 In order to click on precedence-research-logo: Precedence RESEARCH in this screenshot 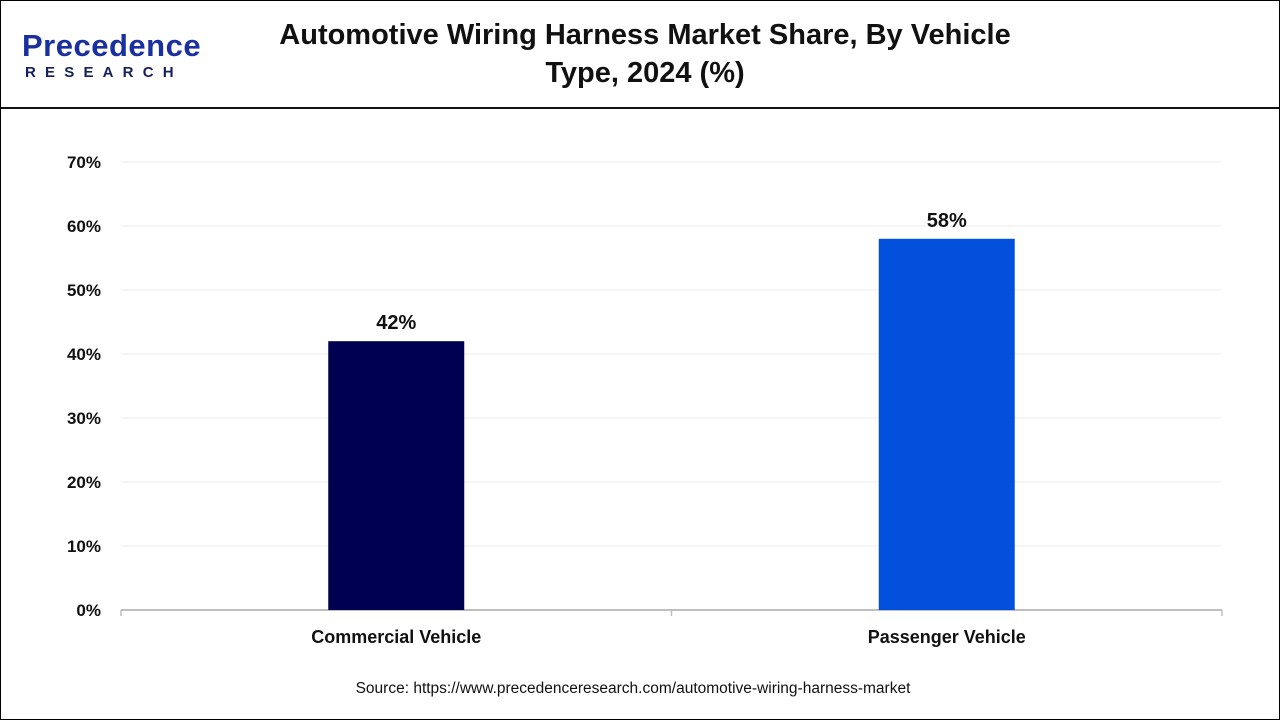, I will do `click(117, 55)`.